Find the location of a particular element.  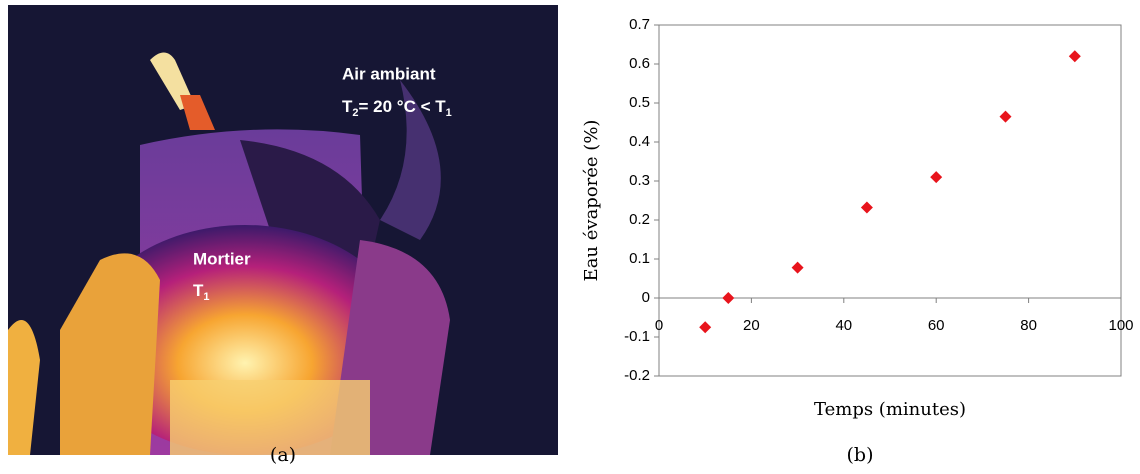

mortar-temp: T1 is located at coordinates (201, 291).